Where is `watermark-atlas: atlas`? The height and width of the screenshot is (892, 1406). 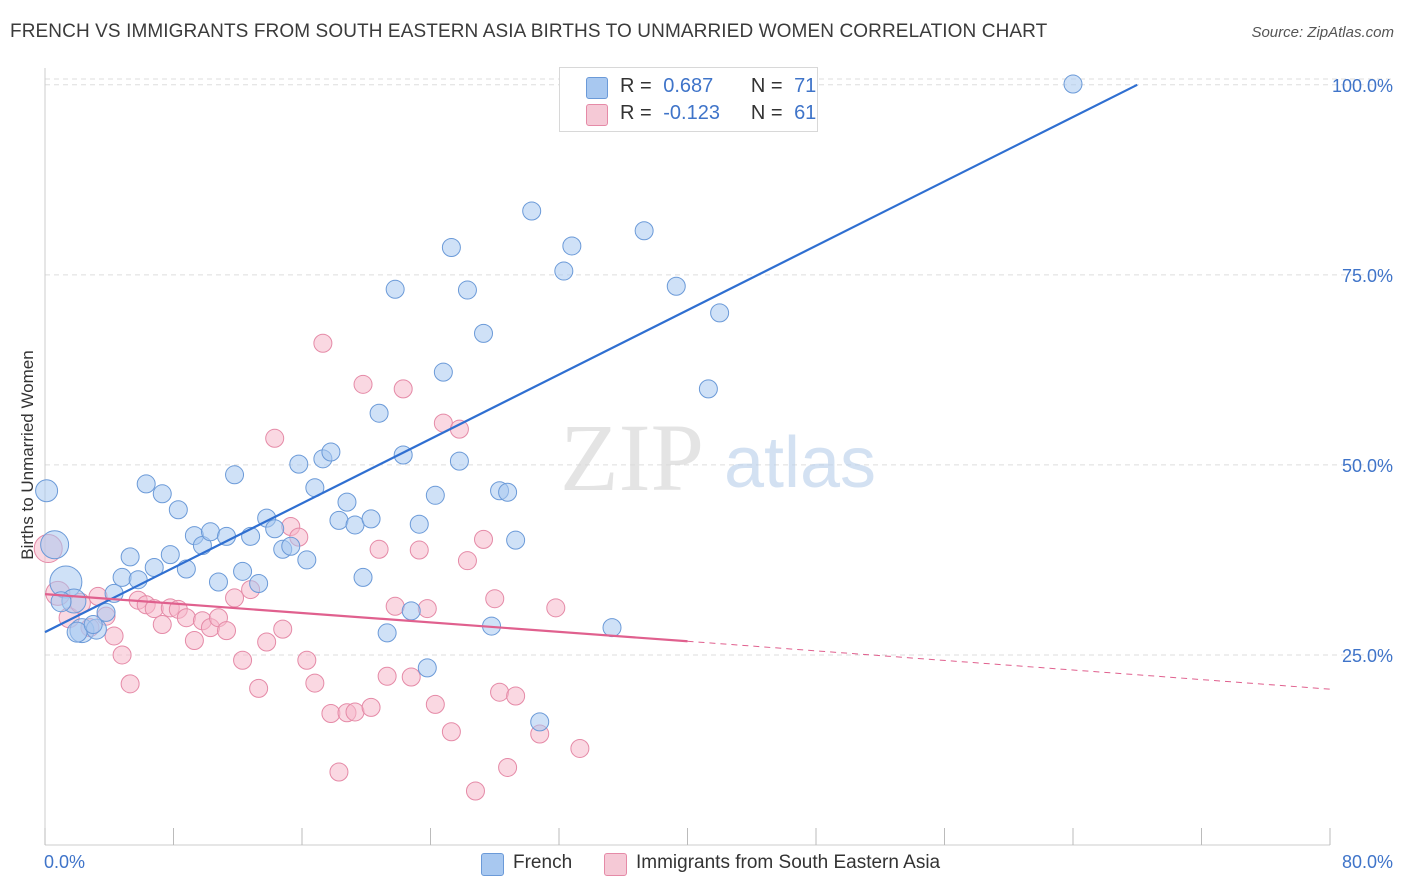
watermark-atlas: atlas is located at coordinates (800, 463).